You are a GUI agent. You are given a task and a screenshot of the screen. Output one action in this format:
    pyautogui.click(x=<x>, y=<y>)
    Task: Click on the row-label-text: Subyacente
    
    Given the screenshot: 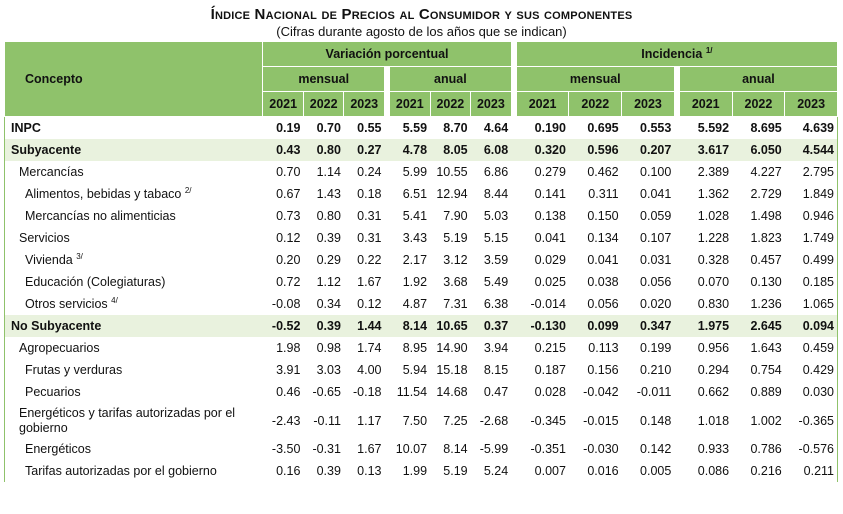 What is the action you would take?
    pyautogui.click(x=46, y=149)
    